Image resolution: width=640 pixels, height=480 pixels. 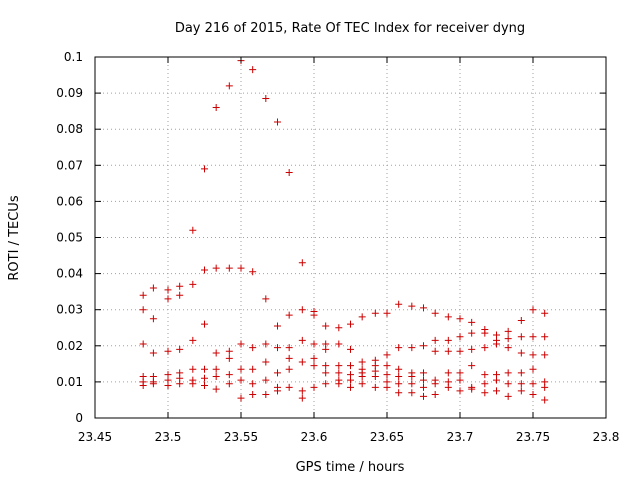 What do you see at coordinates (69, 382) in the screenshot?
I see `y-tick-label: 0.01` at bounding box center [69, 382].